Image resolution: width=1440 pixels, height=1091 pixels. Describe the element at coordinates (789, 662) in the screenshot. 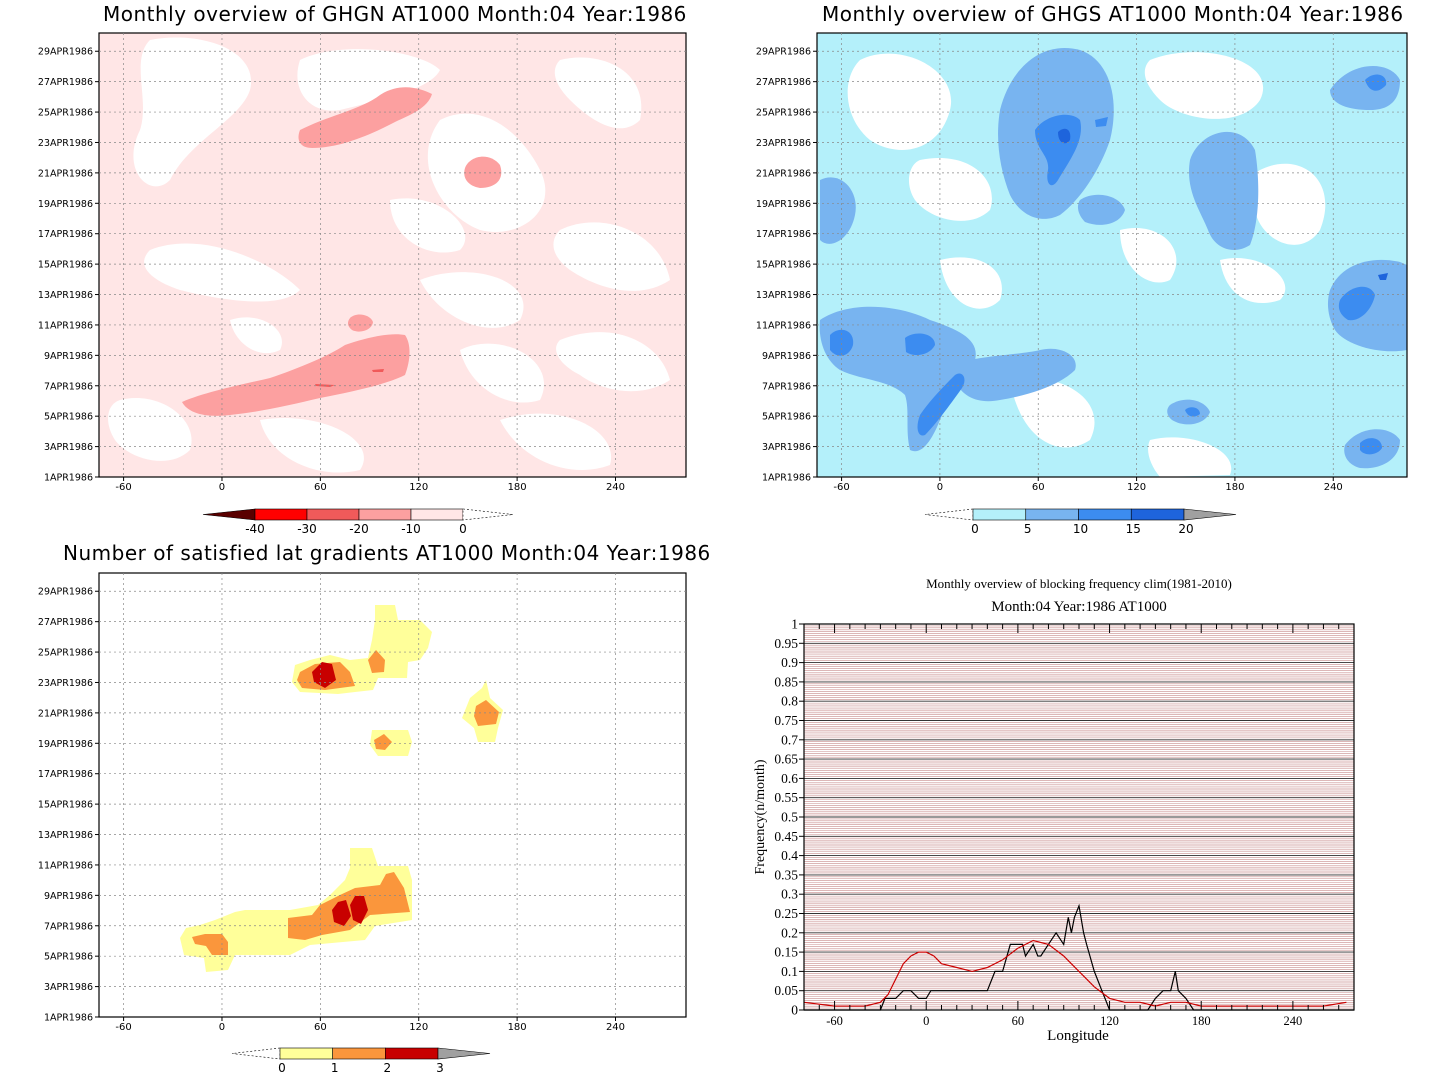

I see `y-tick-label: 0.9` at that location.